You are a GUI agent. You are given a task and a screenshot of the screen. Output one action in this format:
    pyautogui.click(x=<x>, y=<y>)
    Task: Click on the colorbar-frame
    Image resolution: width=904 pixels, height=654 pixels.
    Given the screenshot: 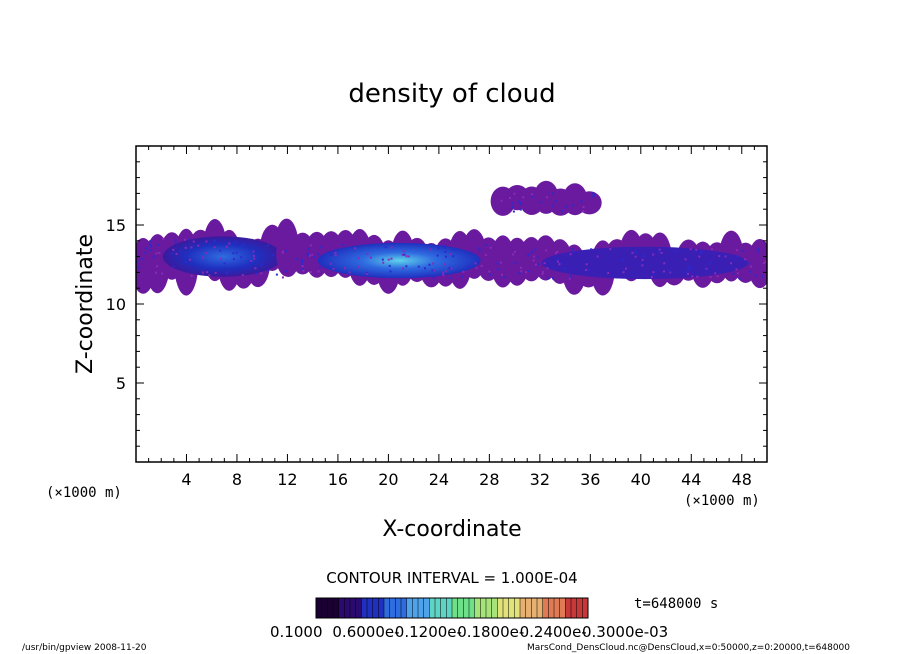 What is the action you would take?
    pyautogui.click(x=452, y=608)
    